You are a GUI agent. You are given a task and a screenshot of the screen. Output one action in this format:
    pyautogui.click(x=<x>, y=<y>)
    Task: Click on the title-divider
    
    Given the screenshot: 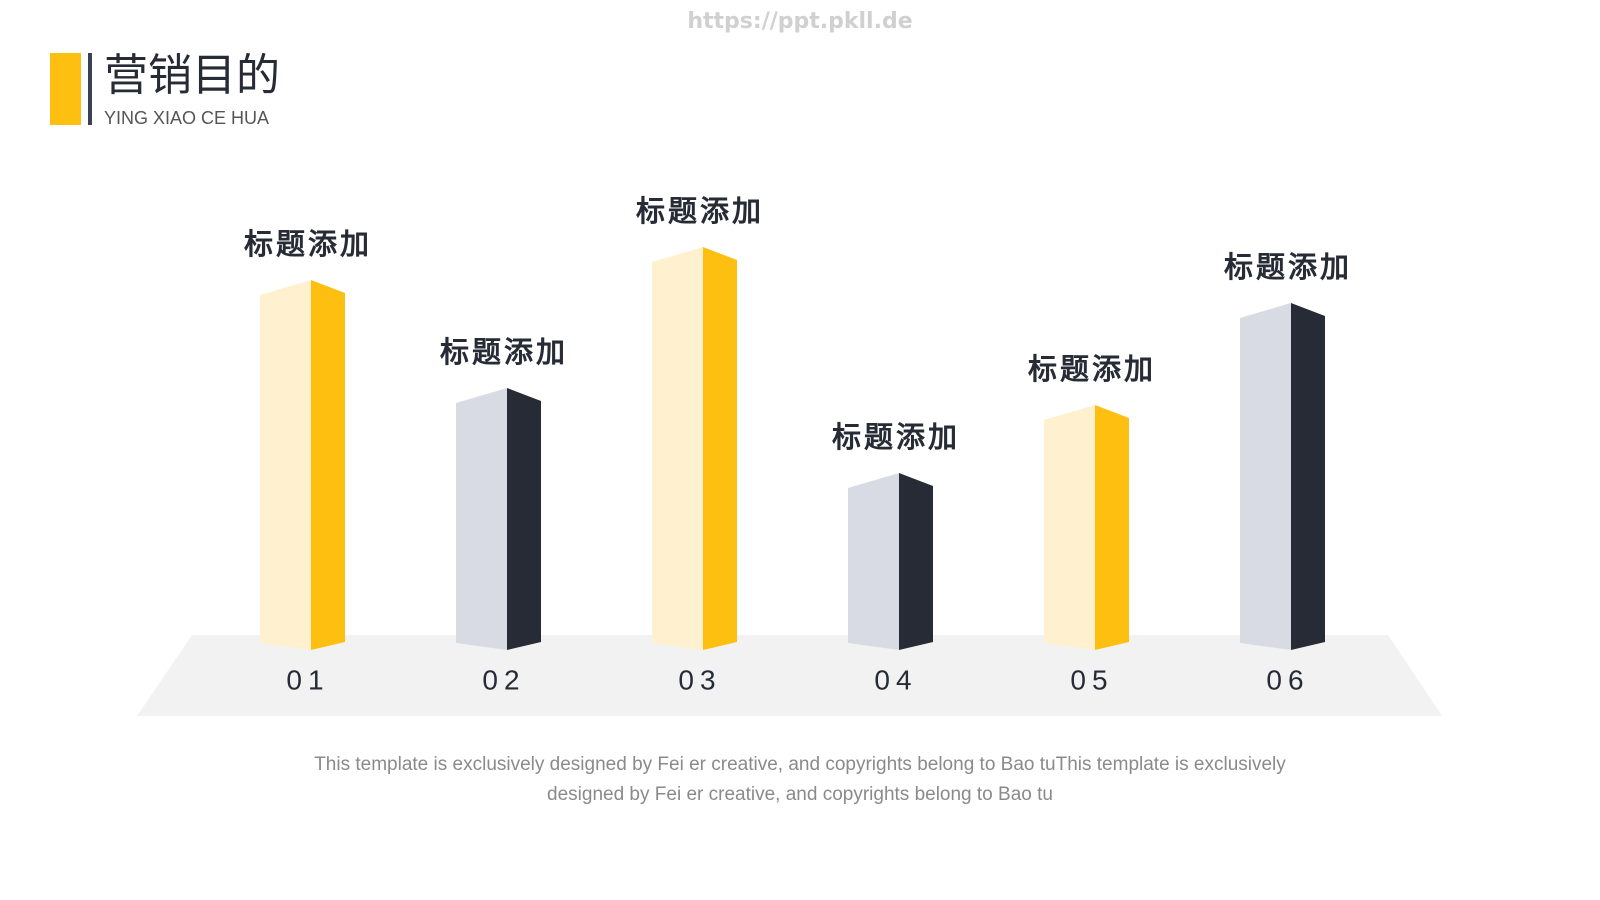 What is the action you would take?
    pyautogui.click(x=90, y=89)
    